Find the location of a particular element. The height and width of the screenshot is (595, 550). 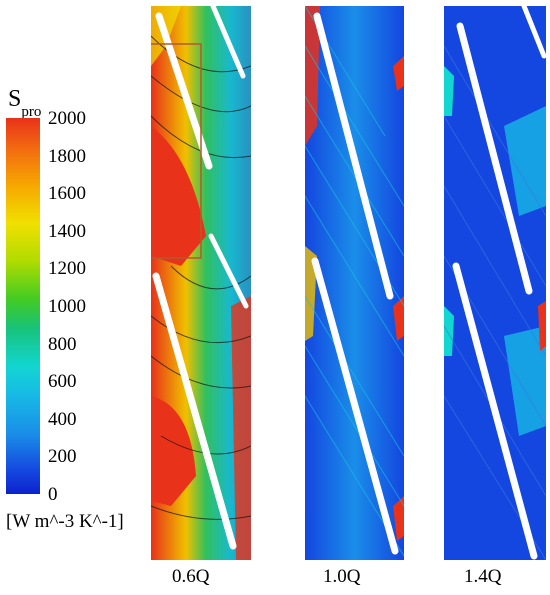

colorbar-tick: 800 is located at coordinates (62, 344).